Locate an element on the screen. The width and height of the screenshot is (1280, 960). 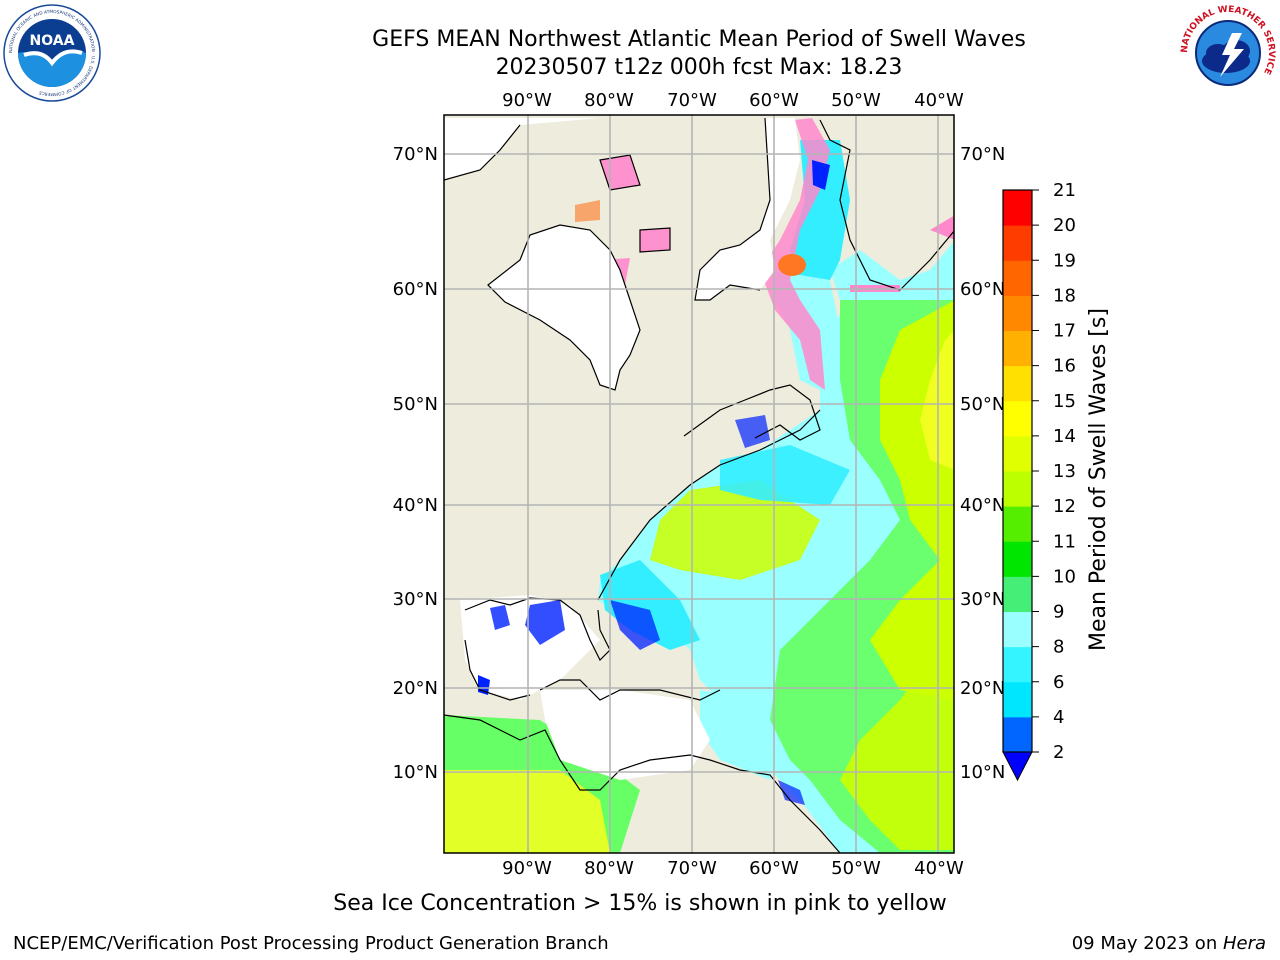
colorbar-extend-arrow is located at coordinates (1017, 766).